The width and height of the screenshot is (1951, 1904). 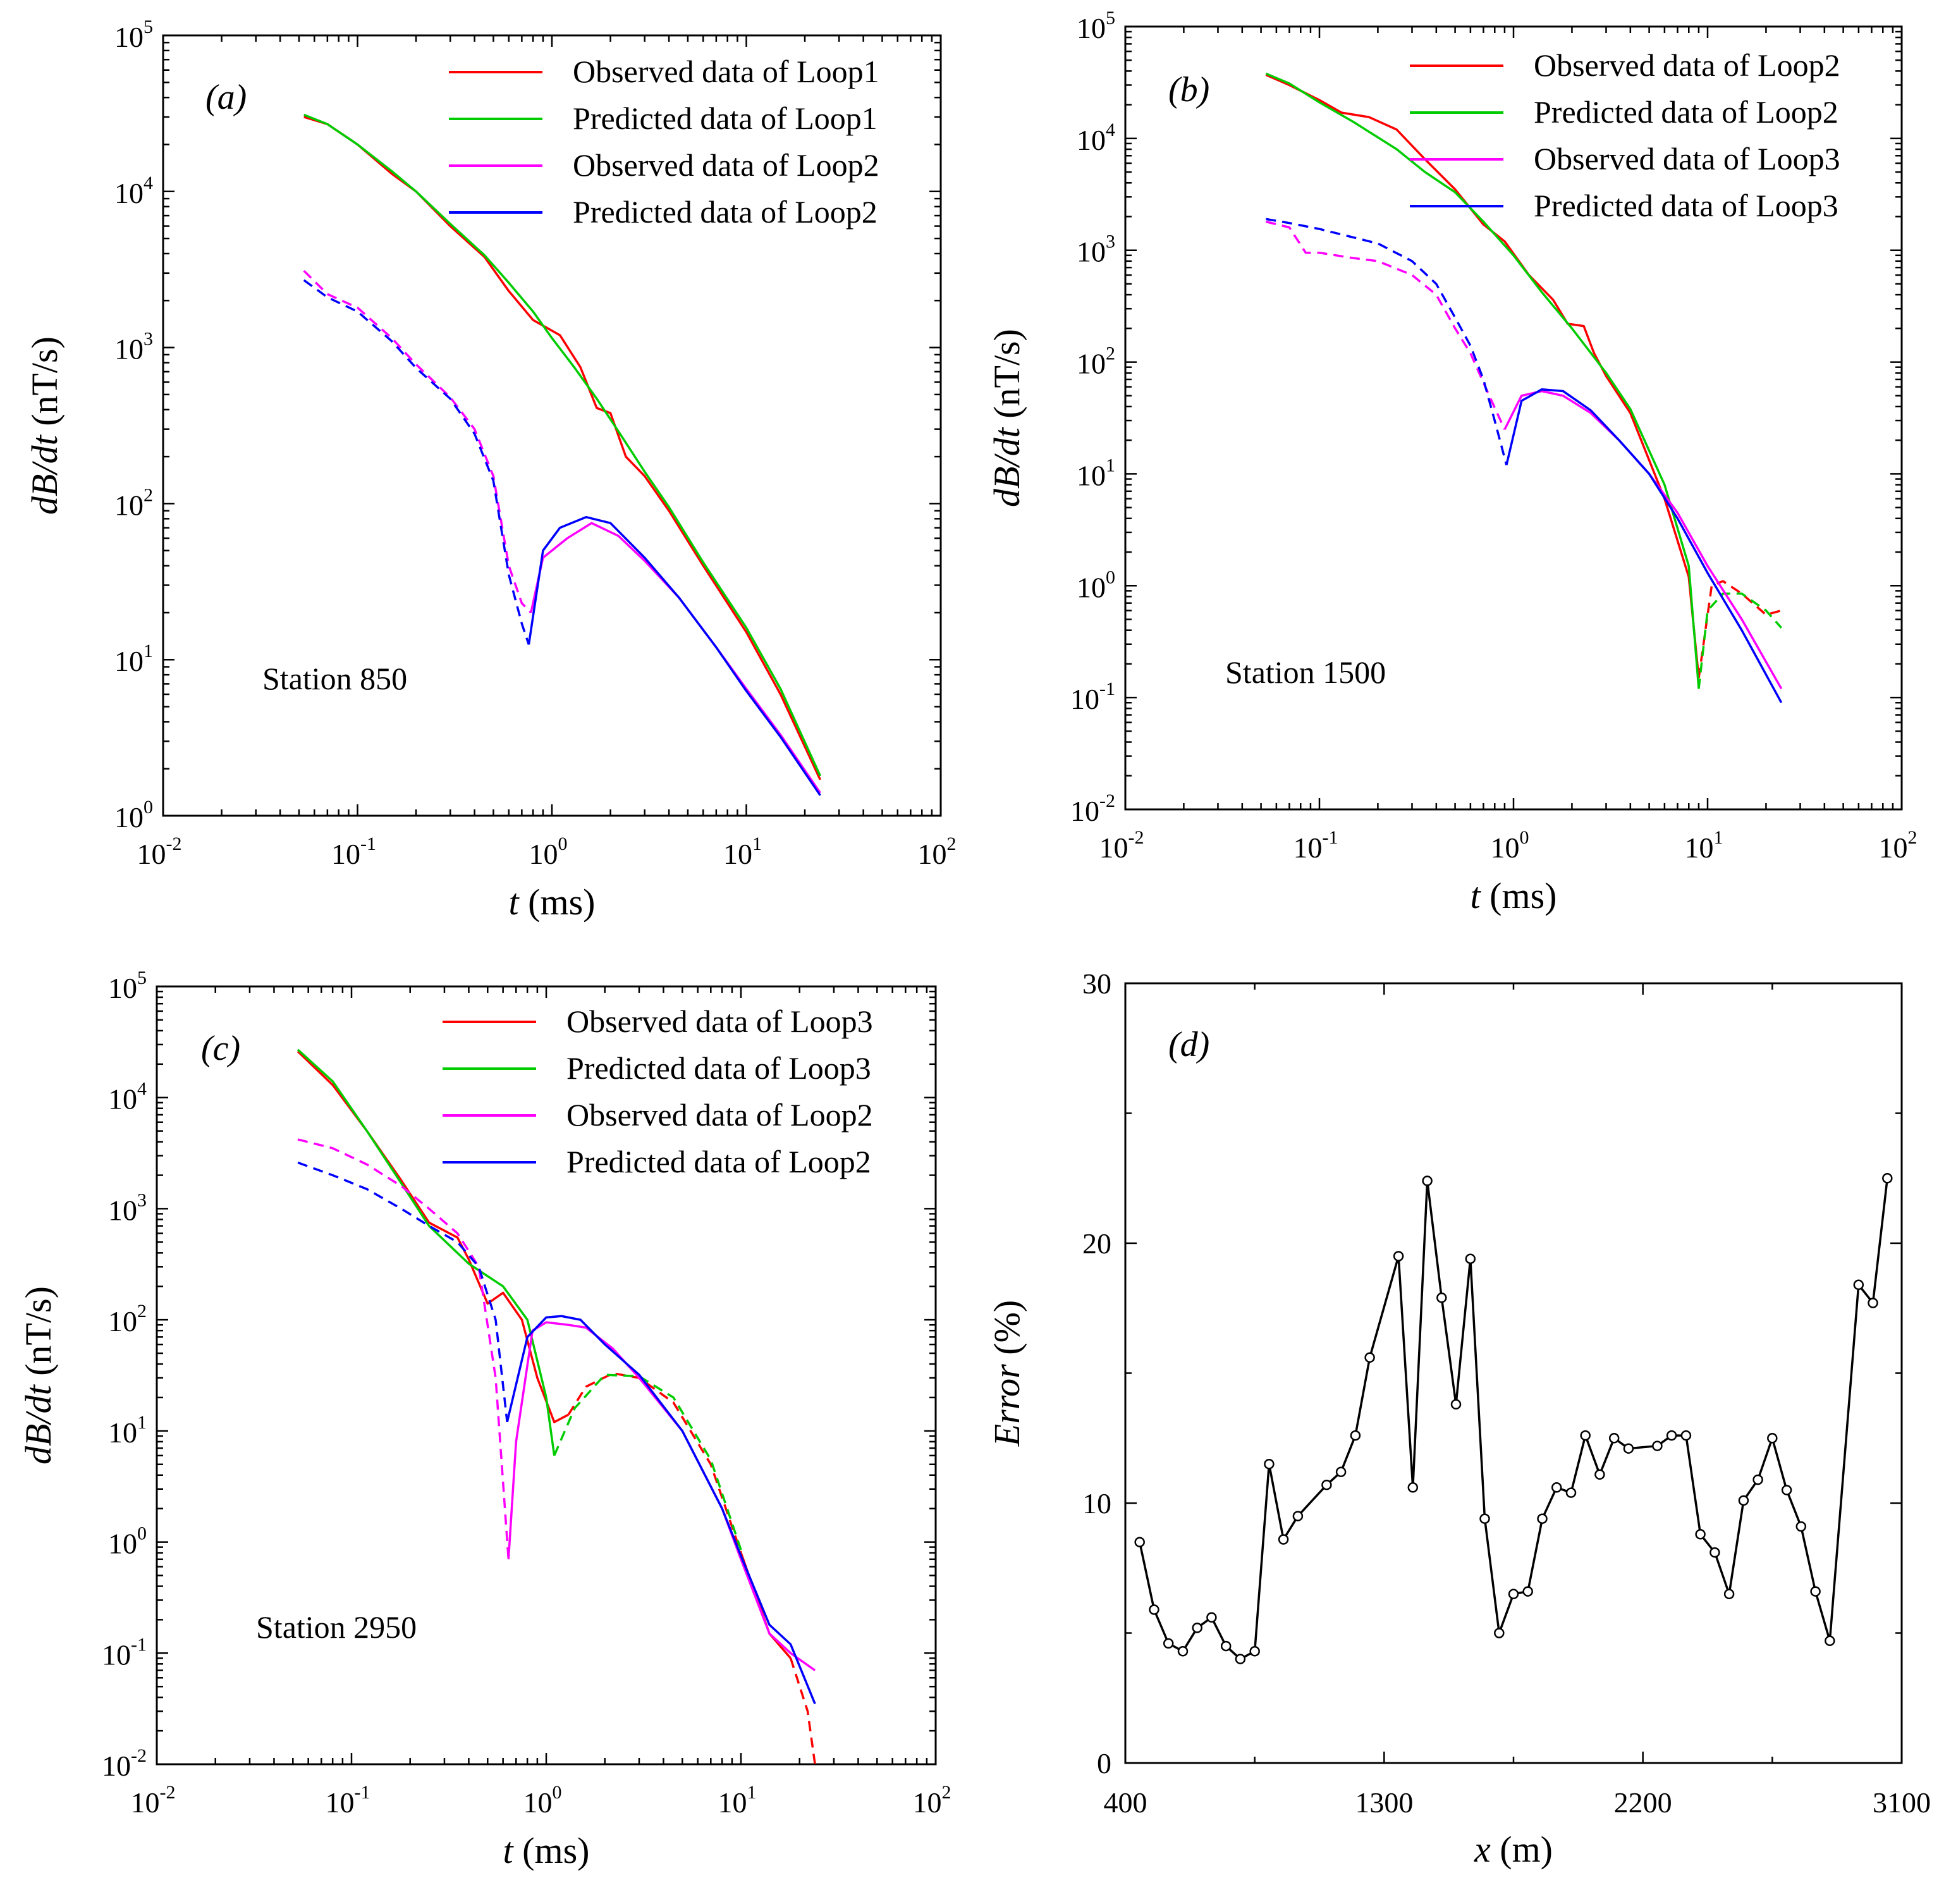 What do you see at coordinates (127, 1319) in the screenshot?
I see `y-tick-label: 10²` at bounding box center [127, 1319].